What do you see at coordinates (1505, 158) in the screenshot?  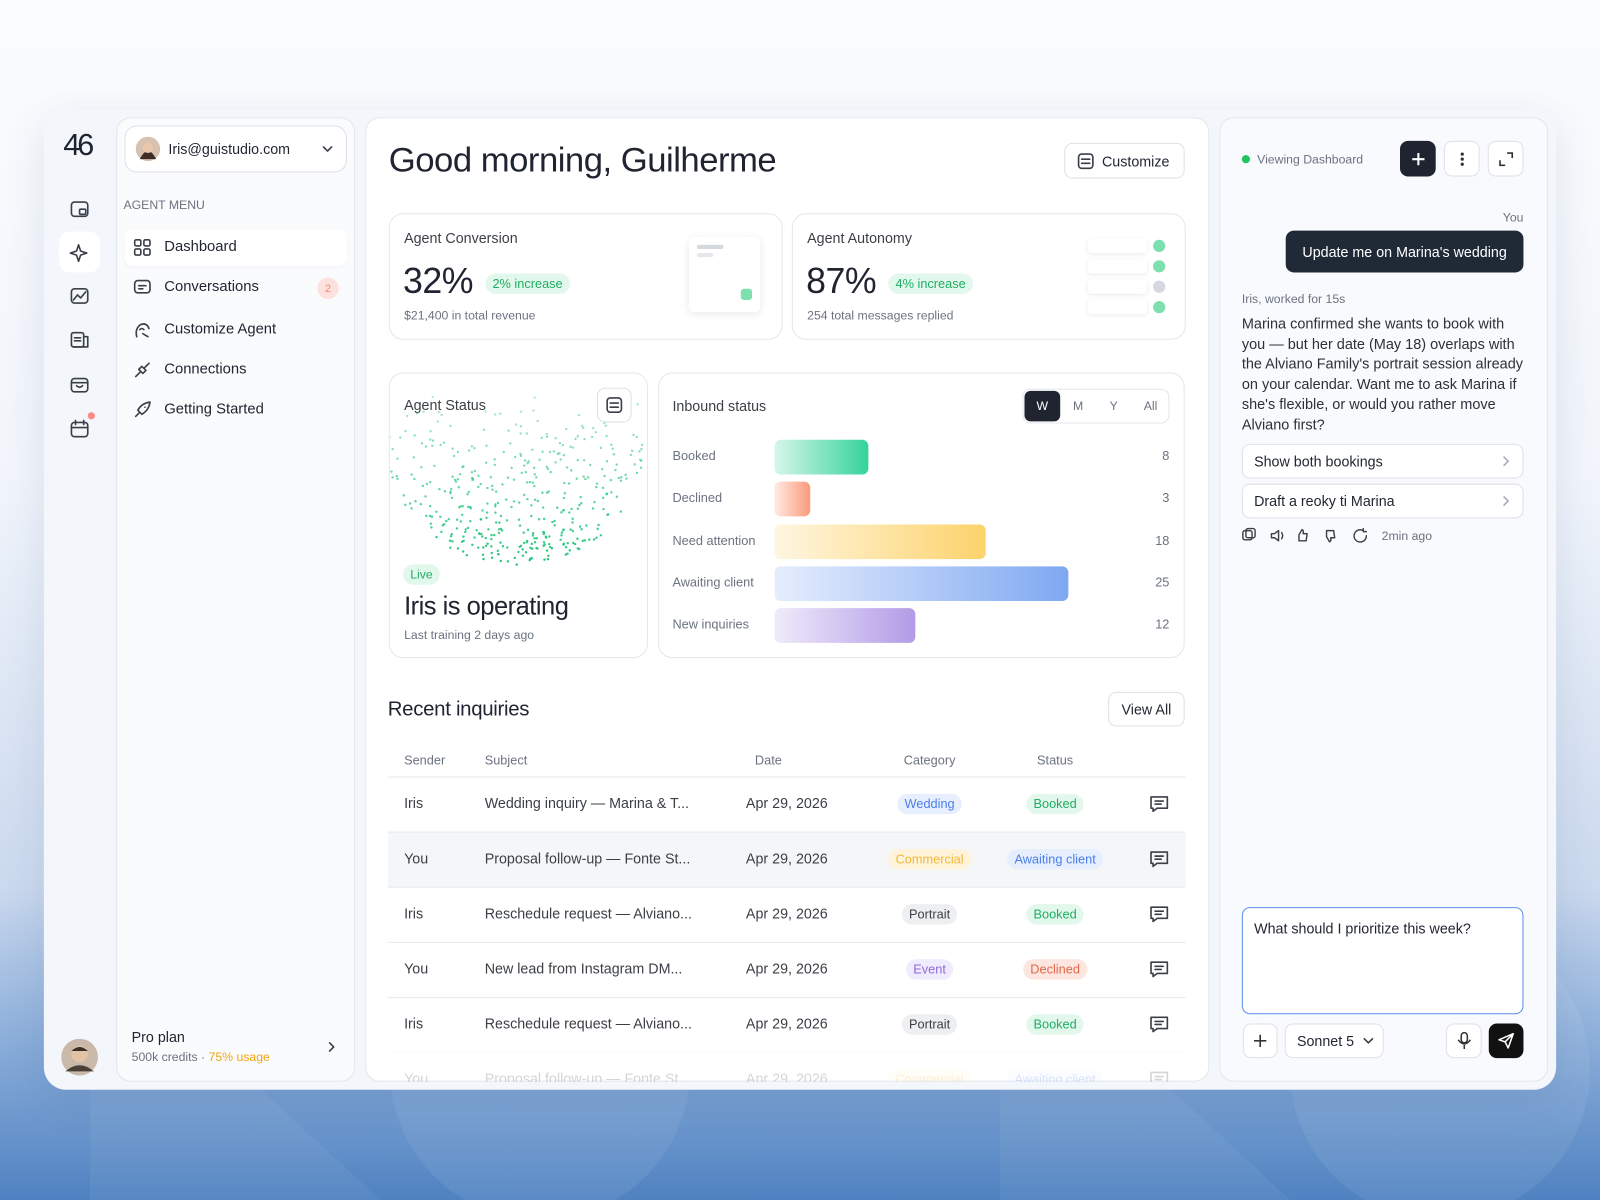 I see `expand-button` at bounding box center [1505, 158].